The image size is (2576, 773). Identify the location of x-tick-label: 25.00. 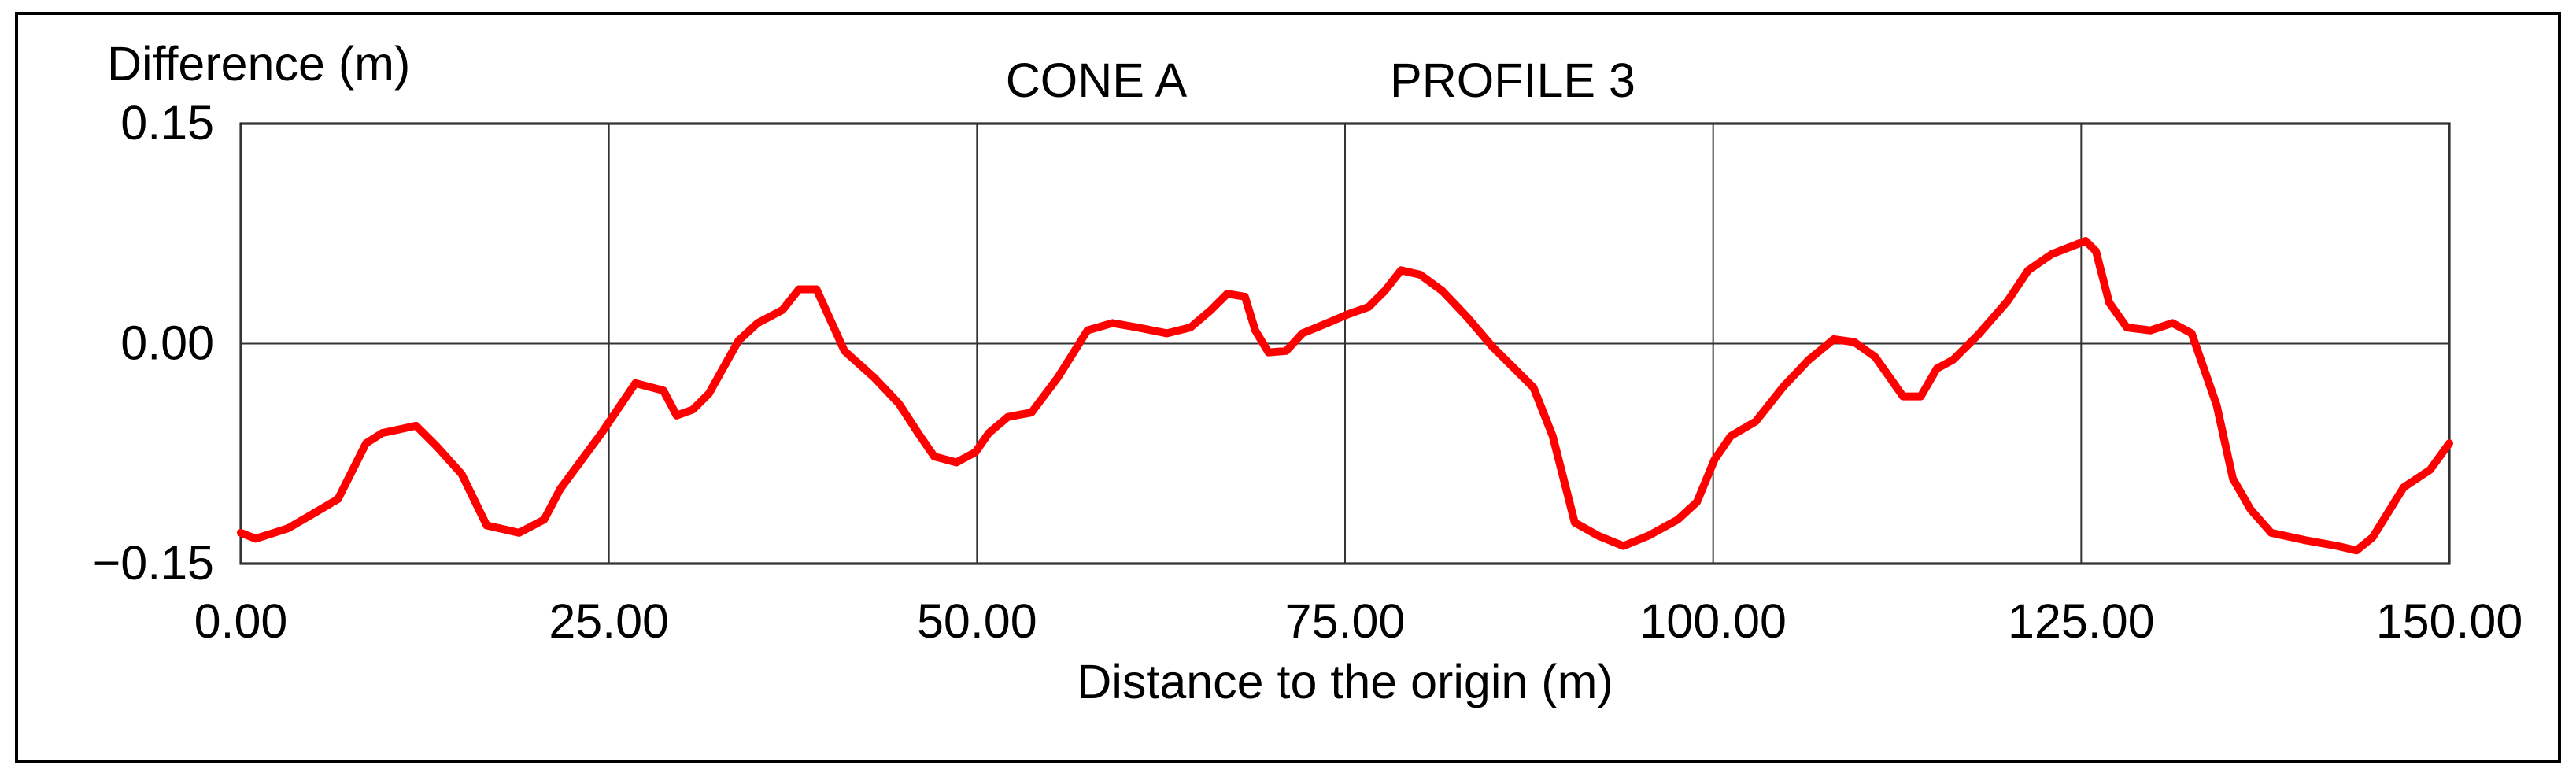
(609, 621).